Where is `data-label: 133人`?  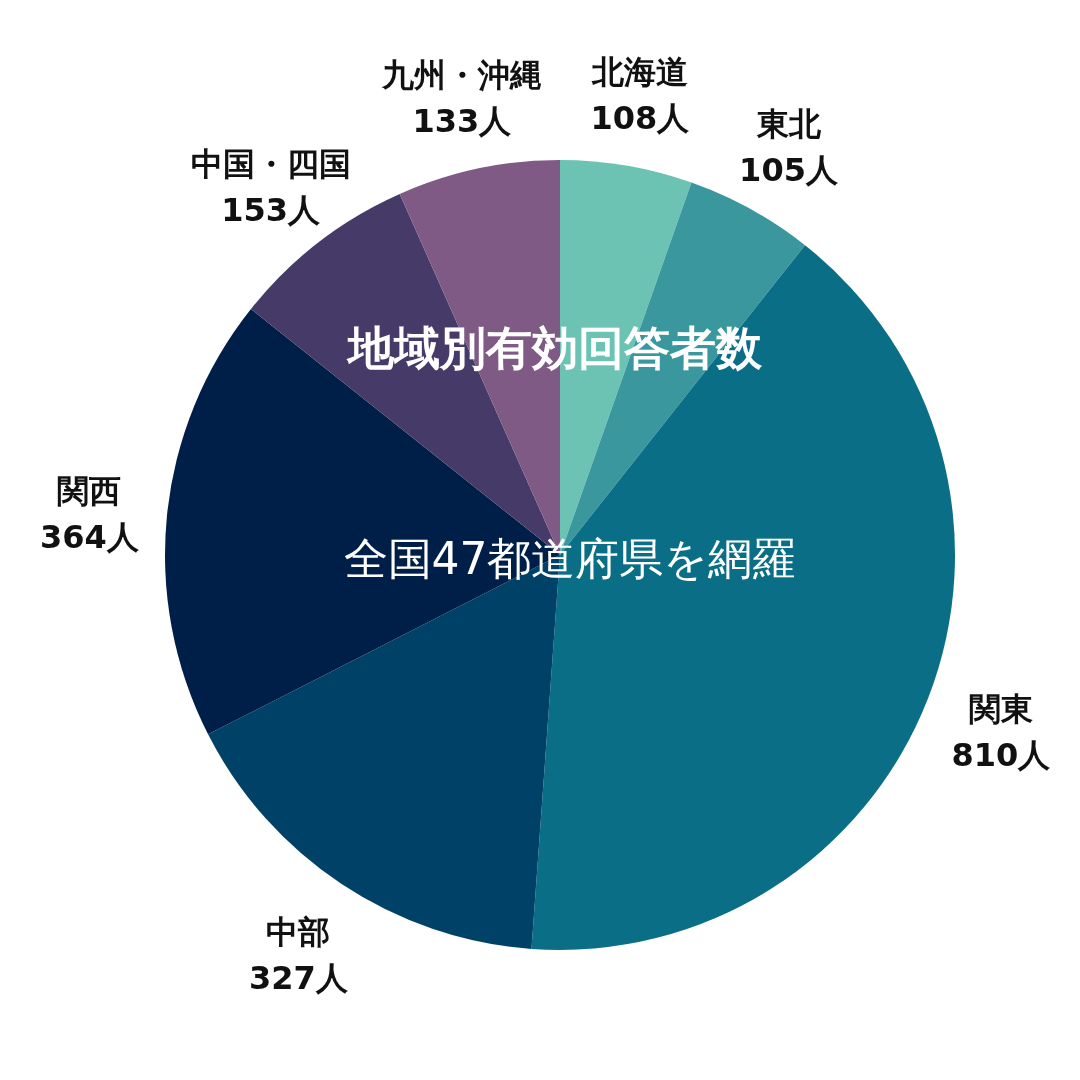
data-label: 133人 is located at coordinates (462, 121).